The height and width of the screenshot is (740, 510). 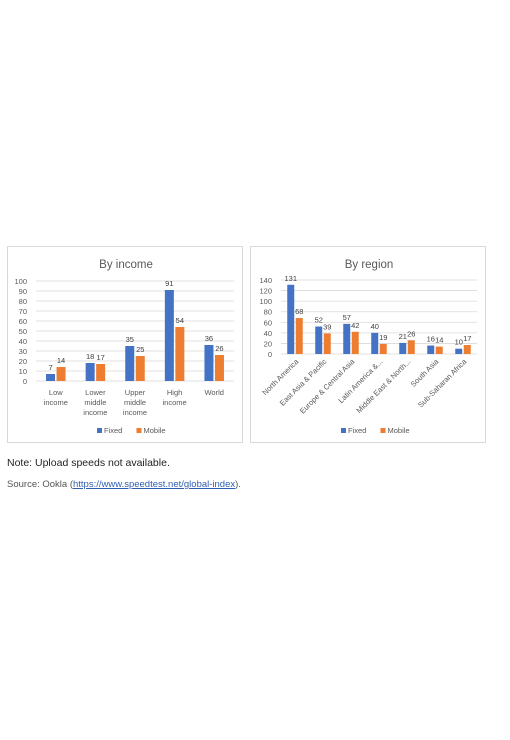 I want to click on region-legend-label: Mobile, so click(x=399, y=430).